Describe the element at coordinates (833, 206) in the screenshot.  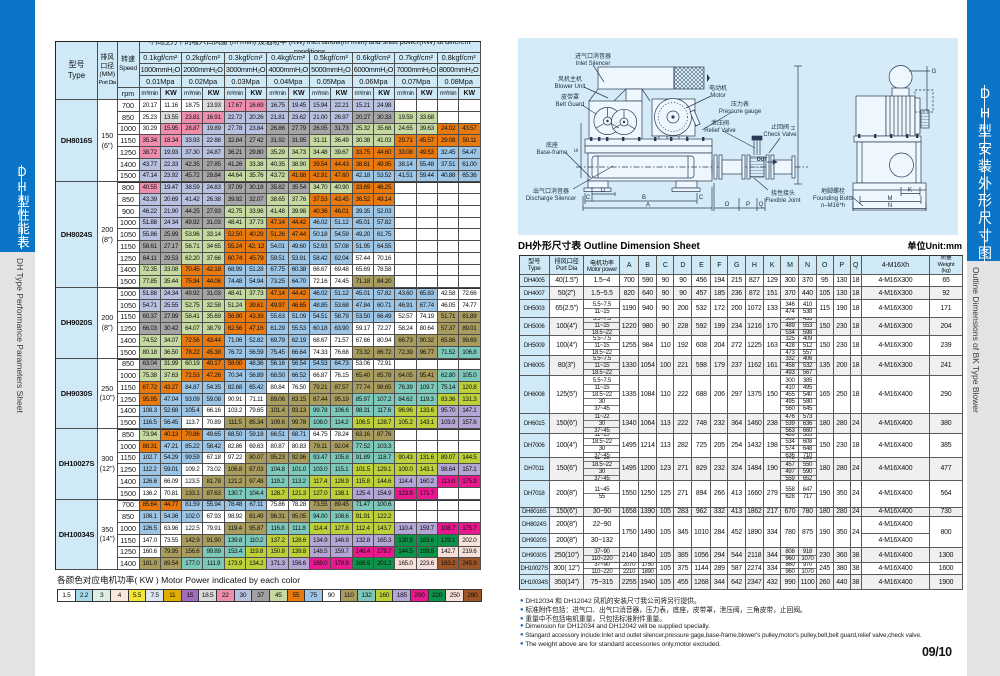
I see `svg-text: n–M16*h` at that location.